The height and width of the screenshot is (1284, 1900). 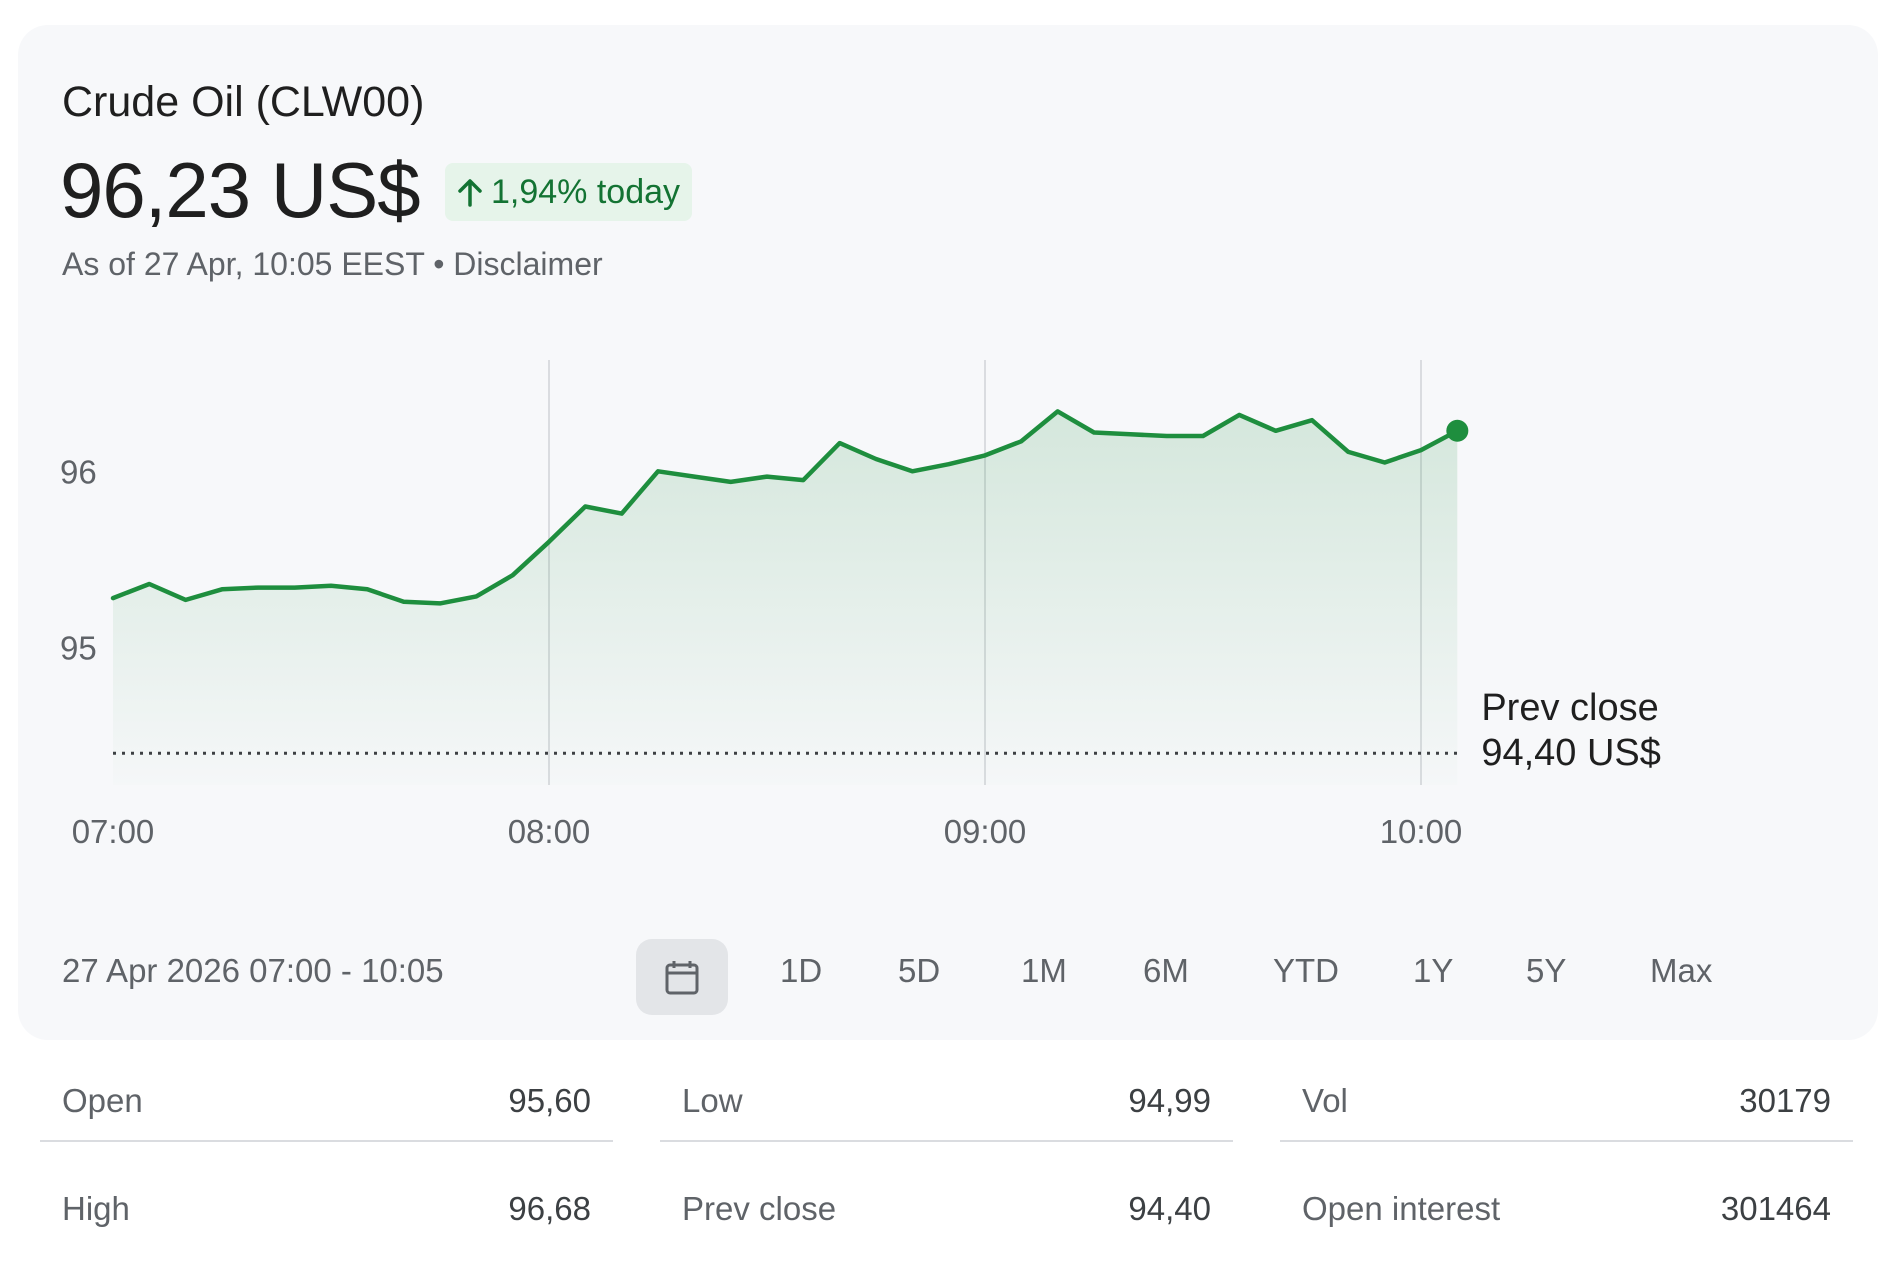 What do you see at coordinates (549, 831) in the screenshot?
I see `x-tick-label: 08:00` at bounding box center [549, 831].